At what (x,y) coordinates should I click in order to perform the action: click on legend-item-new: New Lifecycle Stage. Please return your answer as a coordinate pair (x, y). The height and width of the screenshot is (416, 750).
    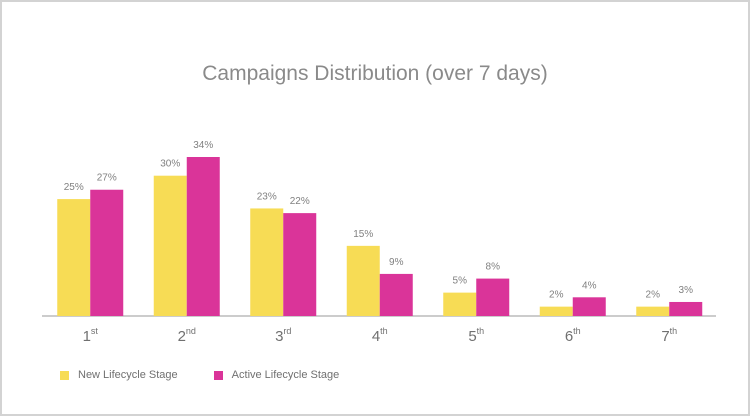
    Looking at the image, I should click on (119, 375).